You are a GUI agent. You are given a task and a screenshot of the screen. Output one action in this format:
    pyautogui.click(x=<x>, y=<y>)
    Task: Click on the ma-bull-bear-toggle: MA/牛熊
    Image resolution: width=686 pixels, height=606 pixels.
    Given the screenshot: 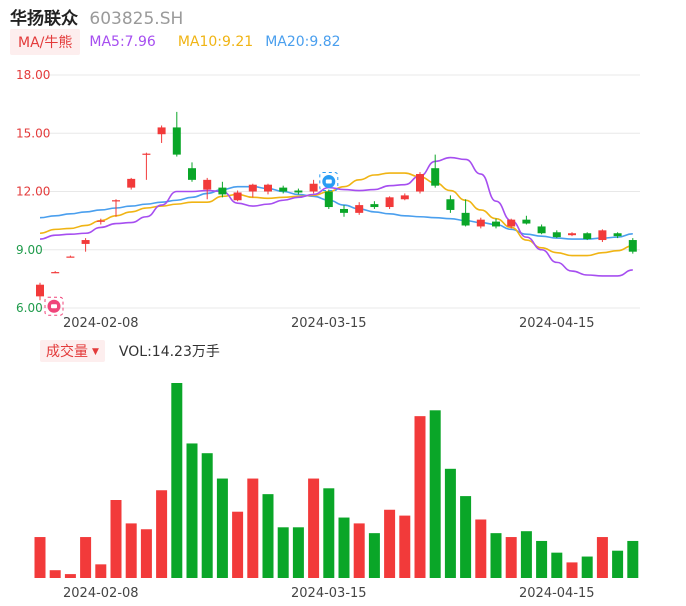 What is the action you would take?
    pyautogui.click(x=45, y=42)
    